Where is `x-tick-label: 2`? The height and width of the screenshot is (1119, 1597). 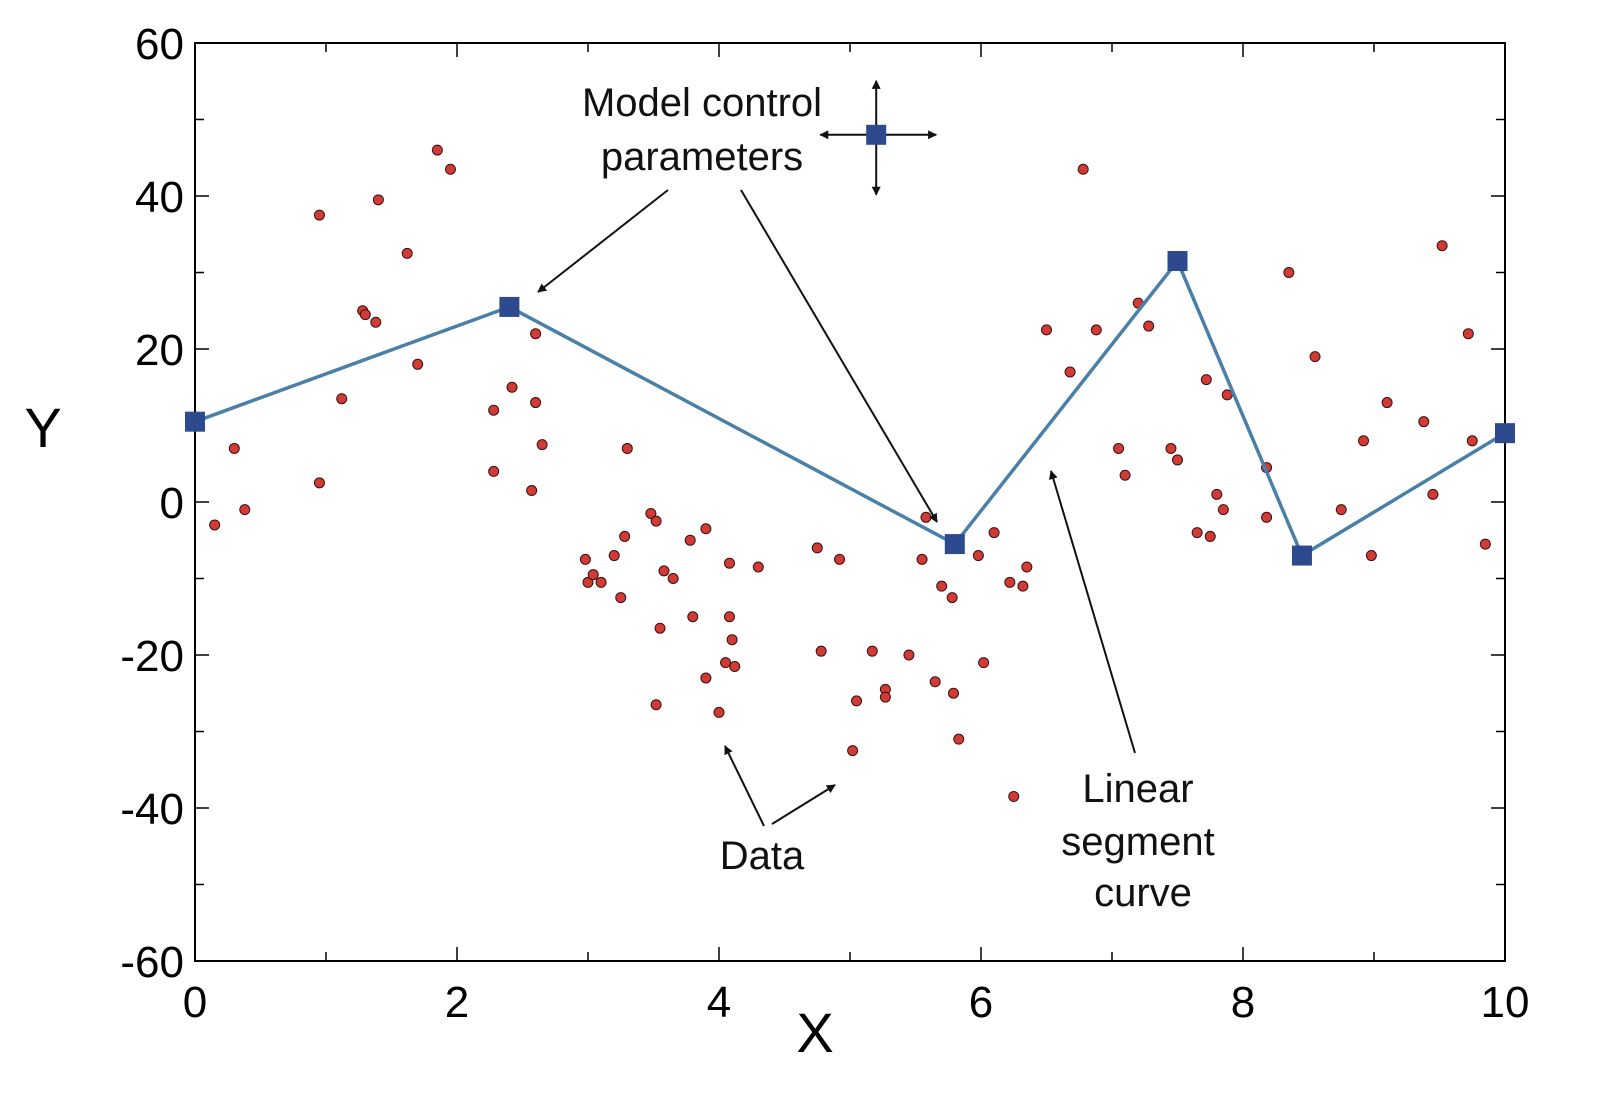
x-tick-label: 2 is located at coordinates (457, 1002).